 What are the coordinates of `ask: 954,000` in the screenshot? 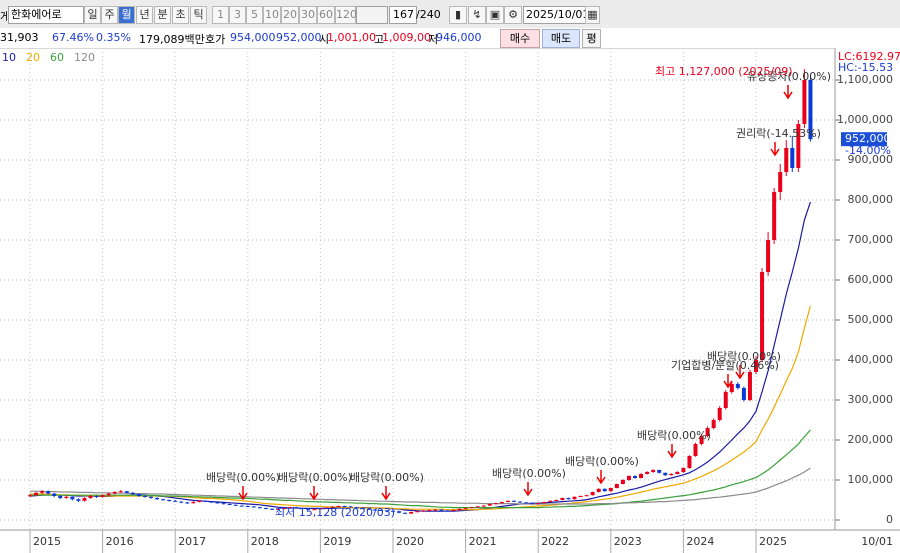 It's located at (253, 37).